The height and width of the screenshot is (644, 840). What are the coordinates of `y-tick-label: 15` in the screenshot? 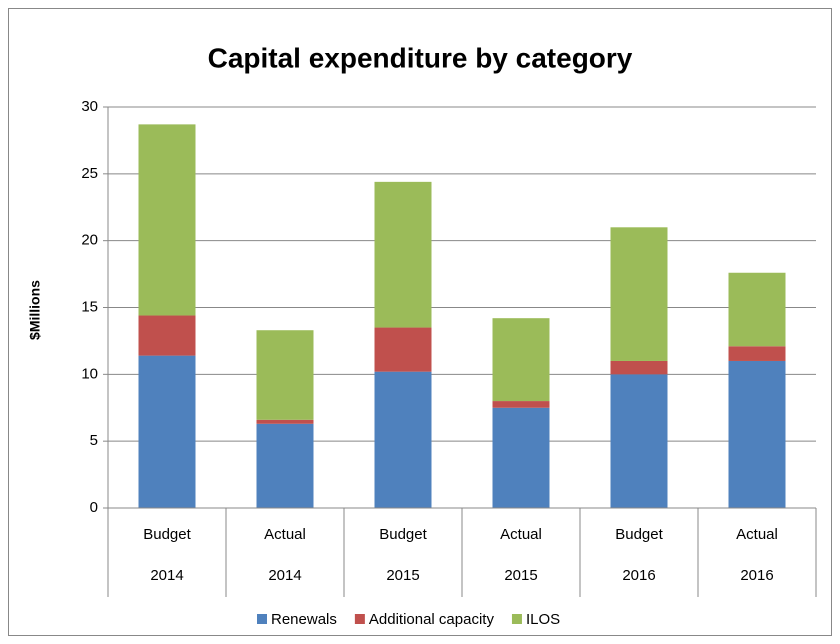 It's located at (89, 306).